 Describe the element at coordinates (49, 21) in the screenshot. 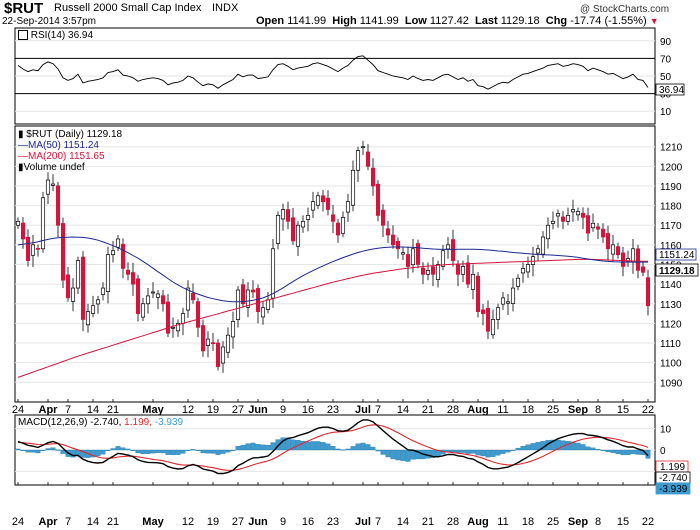

I see `date-time: 22-Sep-2014 3:57pm` at that location.